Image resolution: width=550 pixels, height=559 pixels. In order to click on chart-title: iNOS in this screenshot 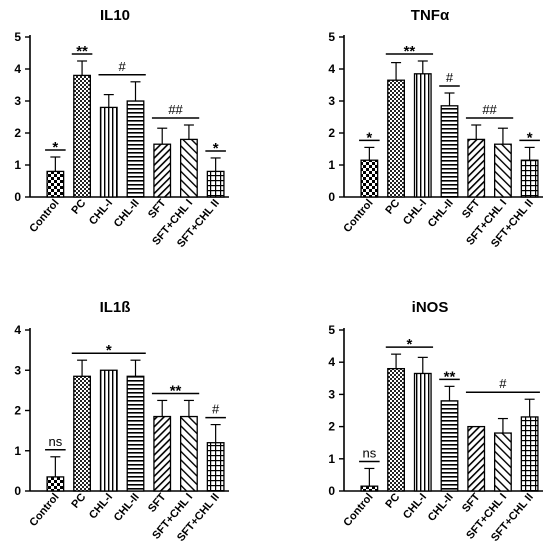, I will do `click(430, 307)`.